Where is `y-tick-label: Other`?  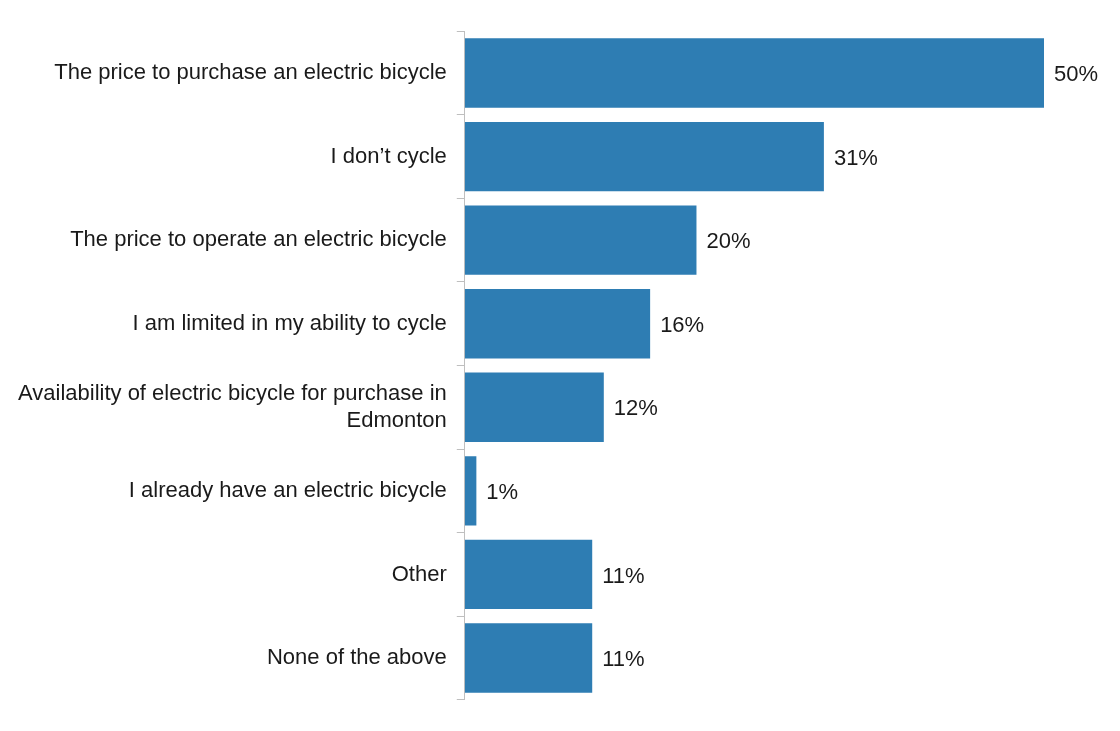 y-tick-label: Other is located at coordinates (419, 573).